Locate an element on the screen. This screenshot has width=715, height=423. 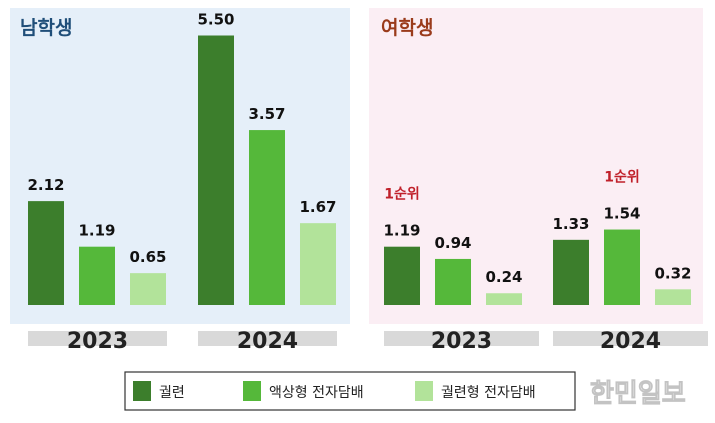
bar-value-label: 2.12 is located at coordinates (45, 185).